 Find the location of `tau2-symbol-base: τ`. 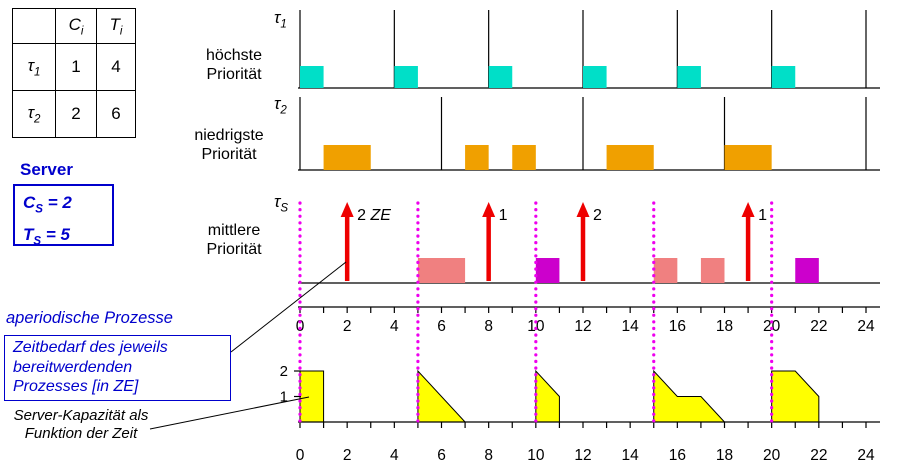

tau2-symbol-base: τ is located at coordinates (277, 103).